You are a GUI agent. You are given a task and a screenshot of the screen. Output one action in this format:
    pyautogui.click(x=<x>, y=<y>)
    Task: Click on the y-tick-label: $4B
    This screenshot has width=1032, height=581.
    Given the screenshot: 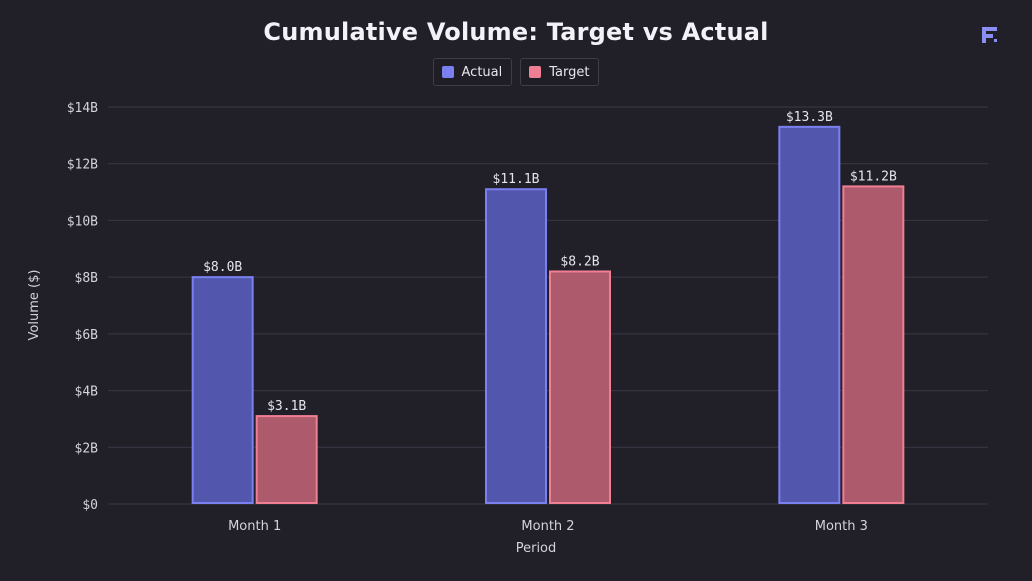 What is the action you would take?
    pyautogui.click(x=87, y=392)
    